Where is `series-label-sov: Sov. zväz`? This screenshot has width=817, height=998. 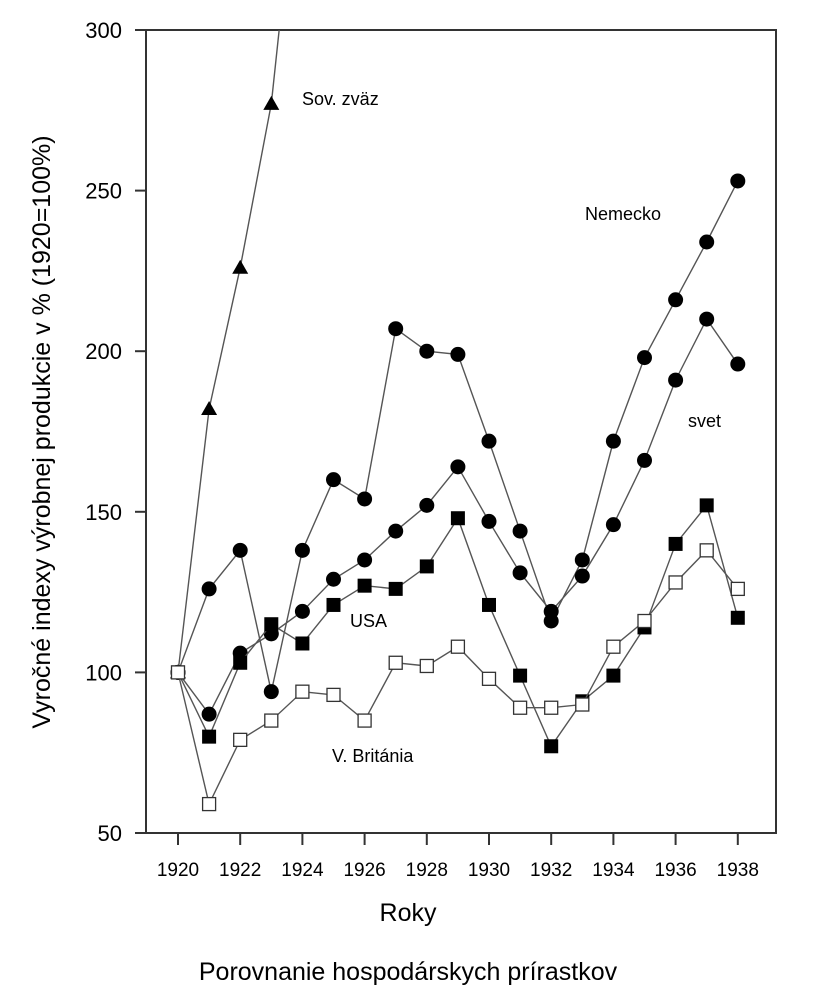
series-label-sov: Sov. zväz is located at coordinates (340, 99).